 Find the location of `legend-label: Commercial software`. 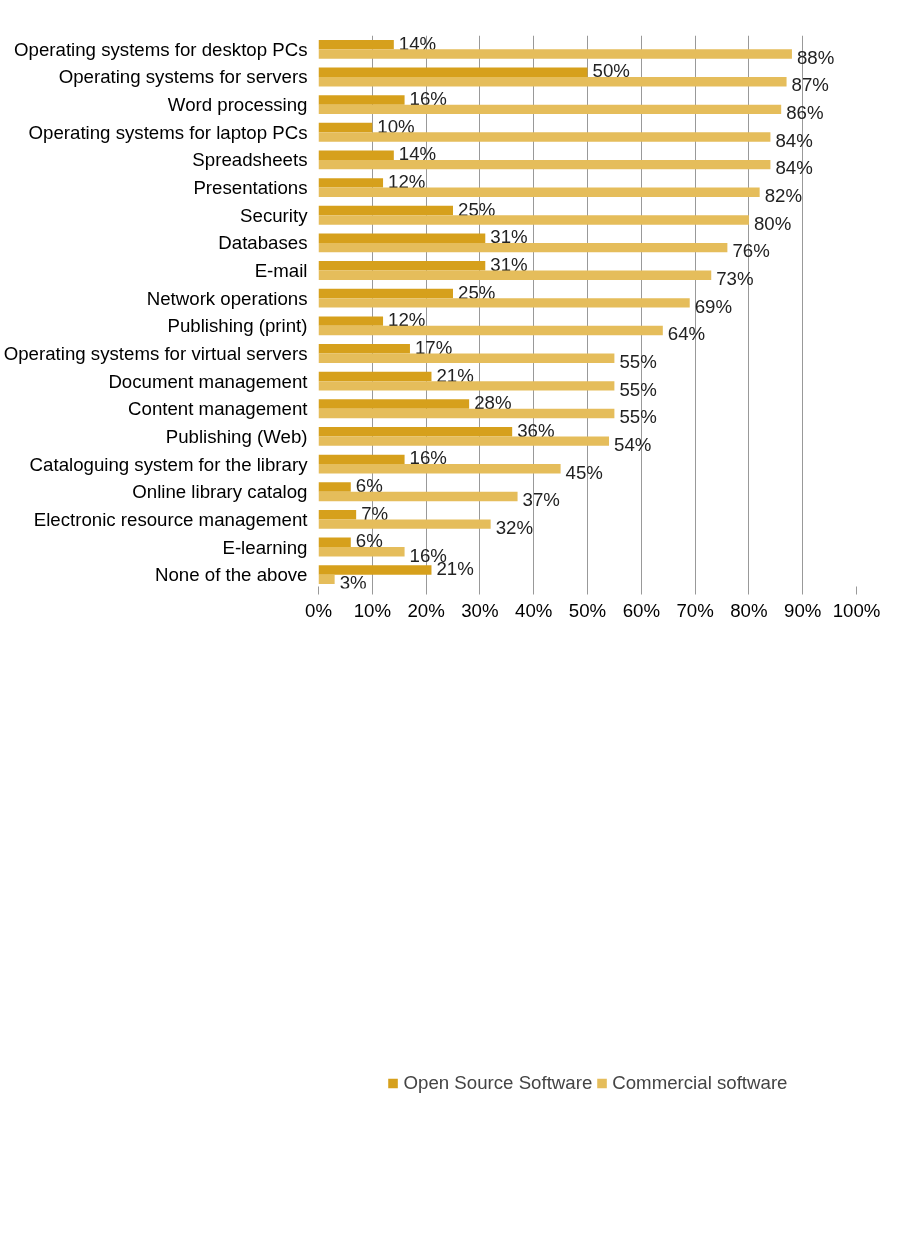

legend-label: Commercial software is located at coordinates (700, 1082).